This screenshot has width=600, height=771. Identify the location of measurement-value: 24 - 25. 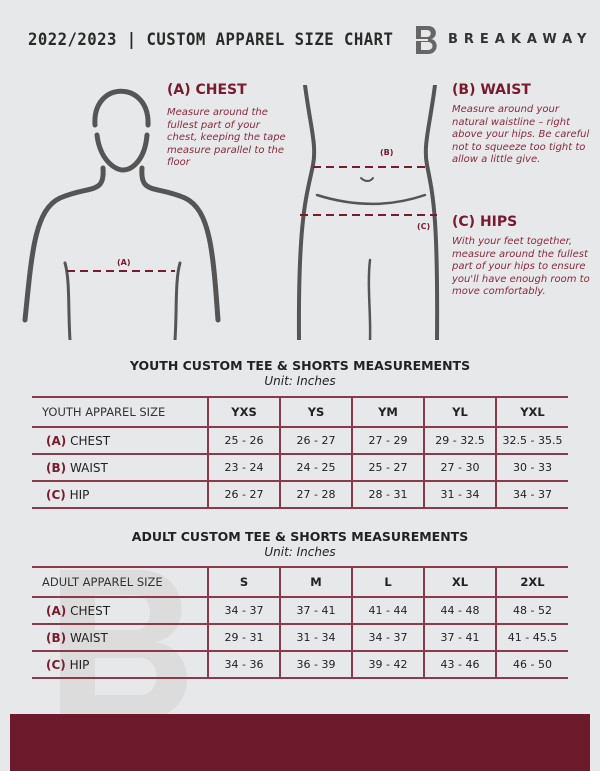
(316, 467).